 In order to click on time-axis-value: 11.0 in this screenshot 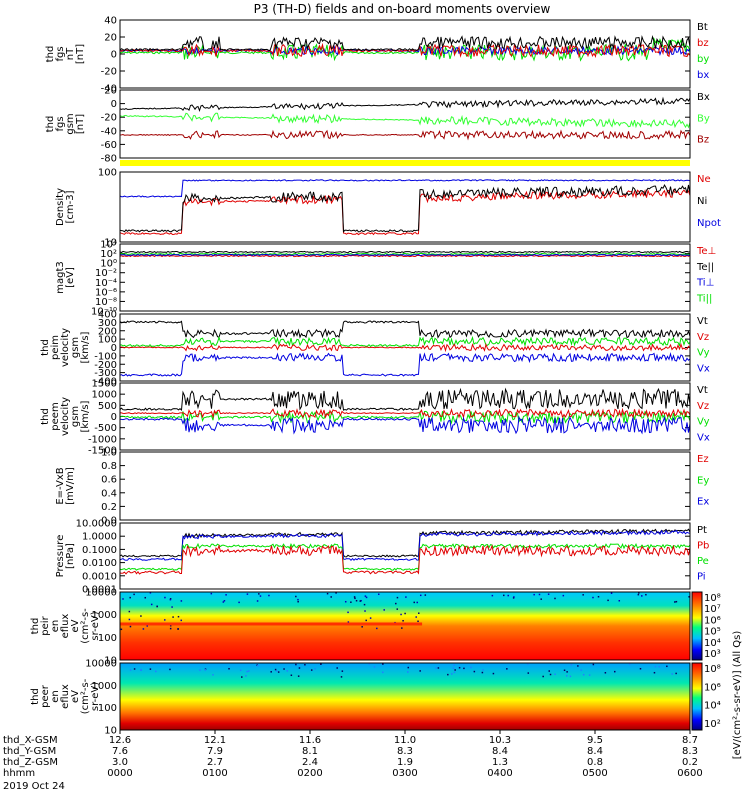, I will do `click(405, 740)`.